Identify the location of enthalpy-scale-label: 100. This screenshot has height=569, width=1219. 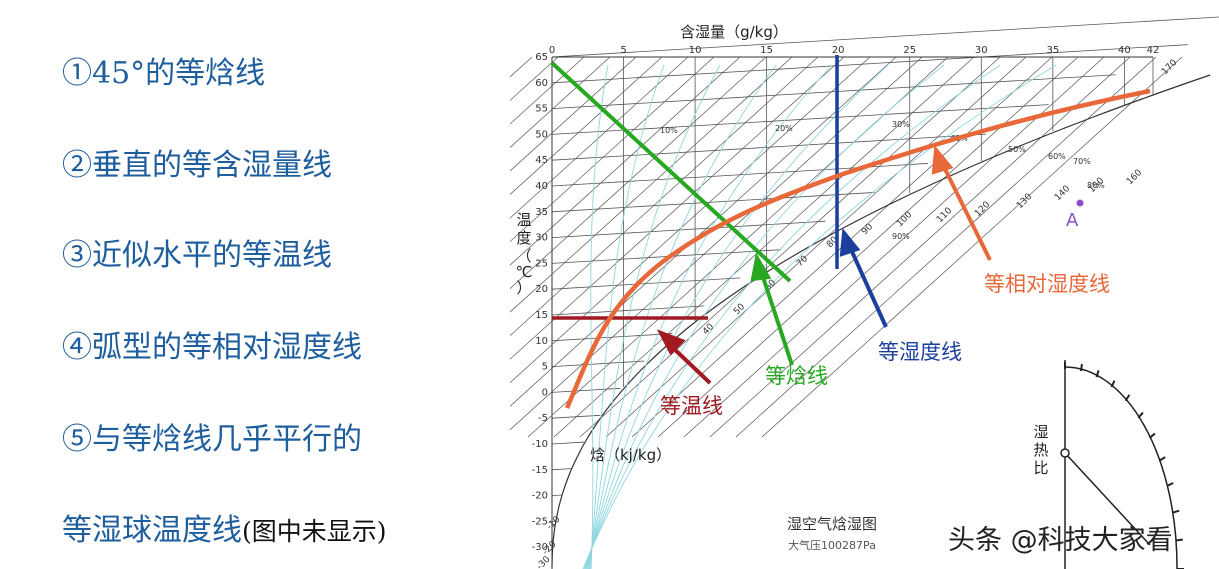
(904, 219).